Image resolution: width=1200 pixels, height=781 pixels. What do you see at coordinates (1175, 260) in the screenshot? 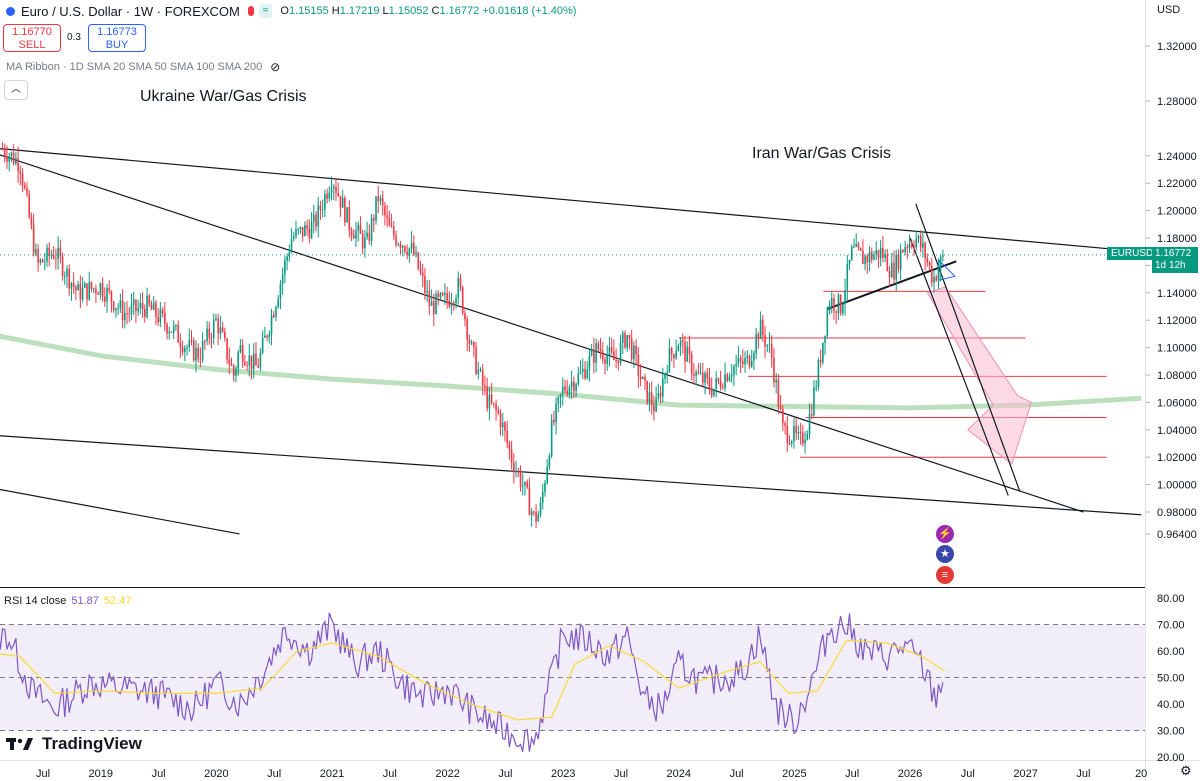
I see `last-price-label: 1.16772 1d 12h` at bounding box center [1175, 260].